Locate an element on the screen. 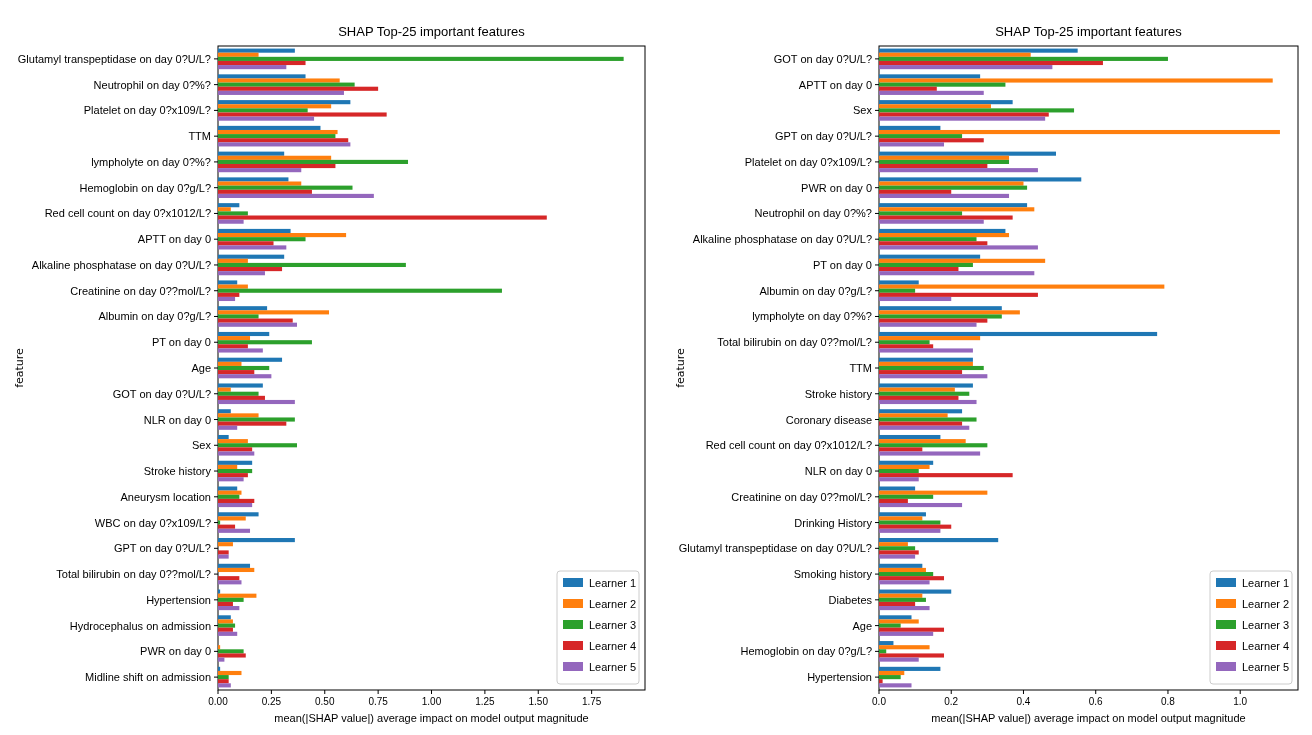 The image size is (1312, 735). x-tick-label: 1.25 is located at coordinates (485, 701).